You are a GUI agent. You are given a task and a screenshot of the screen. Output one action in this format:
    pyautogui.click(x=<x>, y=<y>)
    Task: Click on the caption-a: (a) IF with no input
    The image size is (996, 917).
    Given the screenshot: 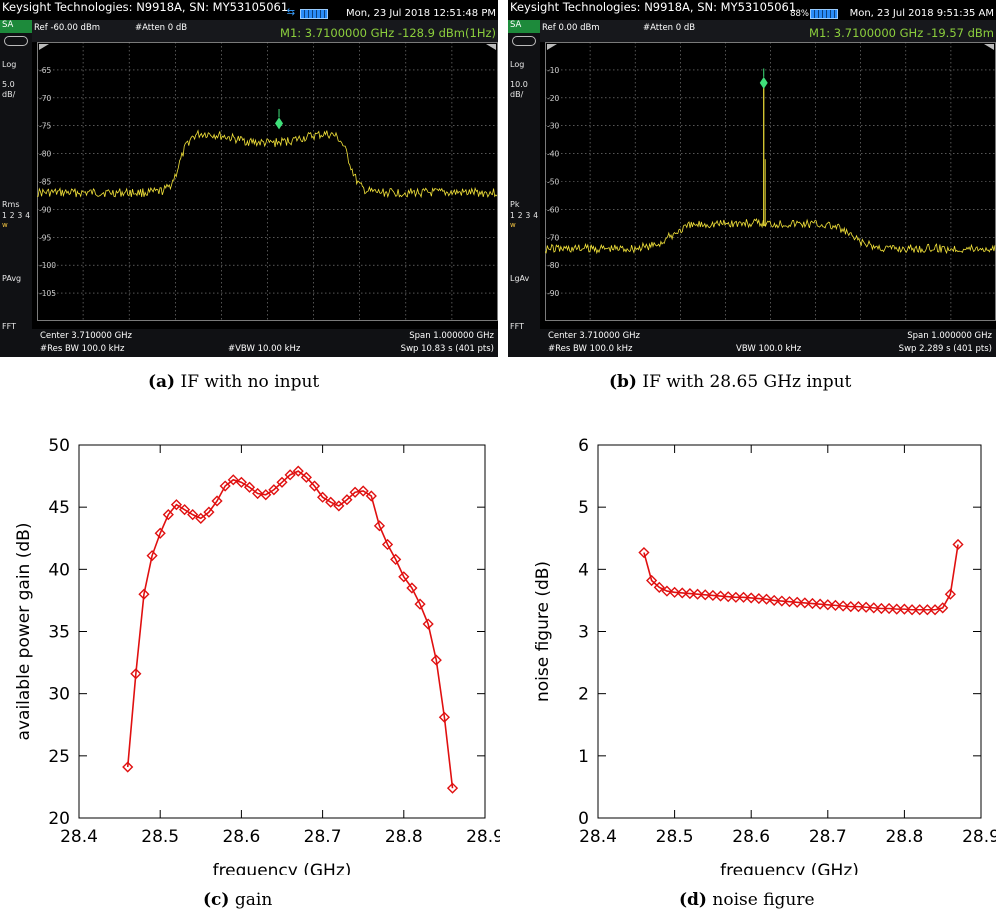 What is the action you would take?
    pyautogui.click(x=233, y=382)
    